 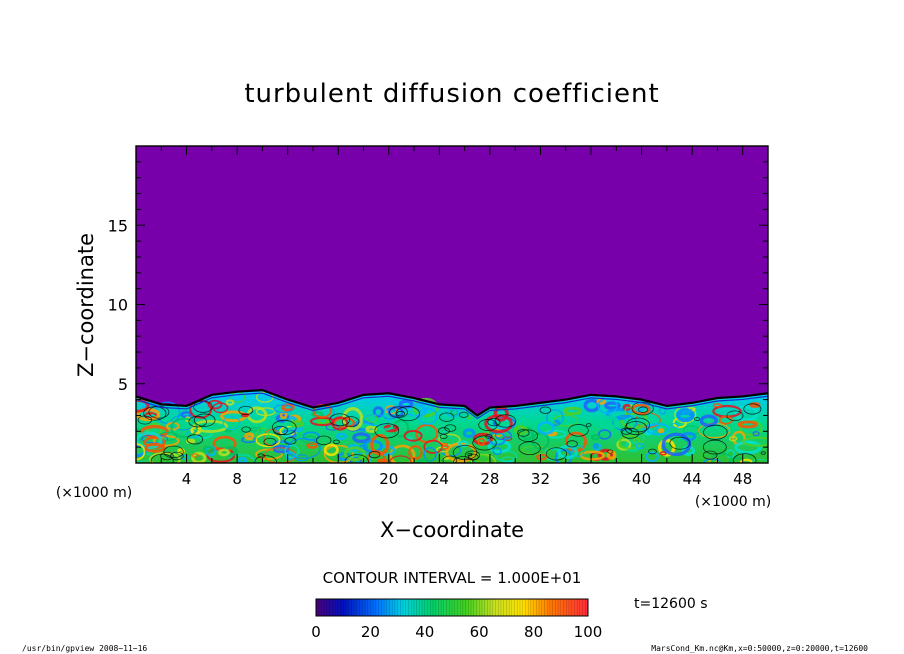 I want to click on x-axis-label: X−coordinate, so click(x=452, y=530).